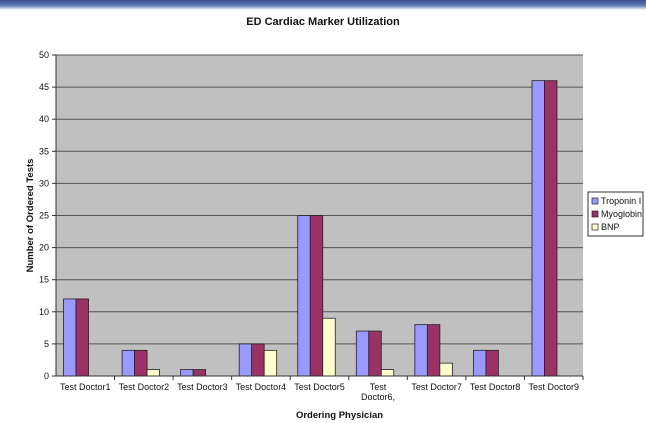  What do you see at coordinates (323, 5) in the screenshot?
I see `window-top-bar` at bounding box center [323, 5].